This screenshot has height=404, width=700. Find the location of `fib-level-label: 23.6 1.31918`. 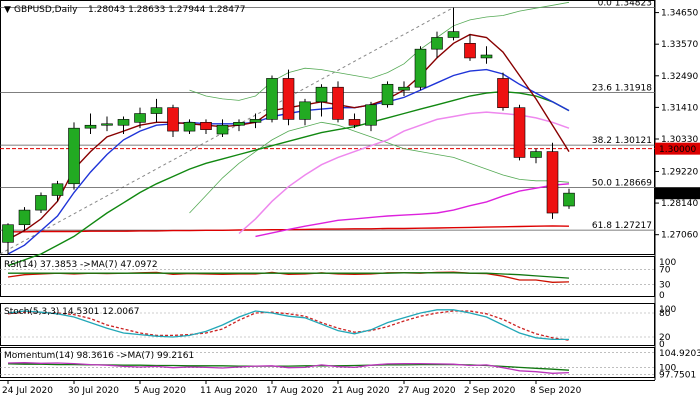

fib-level-label: 23.6 1.31918 is located at coordinates (622, 89).